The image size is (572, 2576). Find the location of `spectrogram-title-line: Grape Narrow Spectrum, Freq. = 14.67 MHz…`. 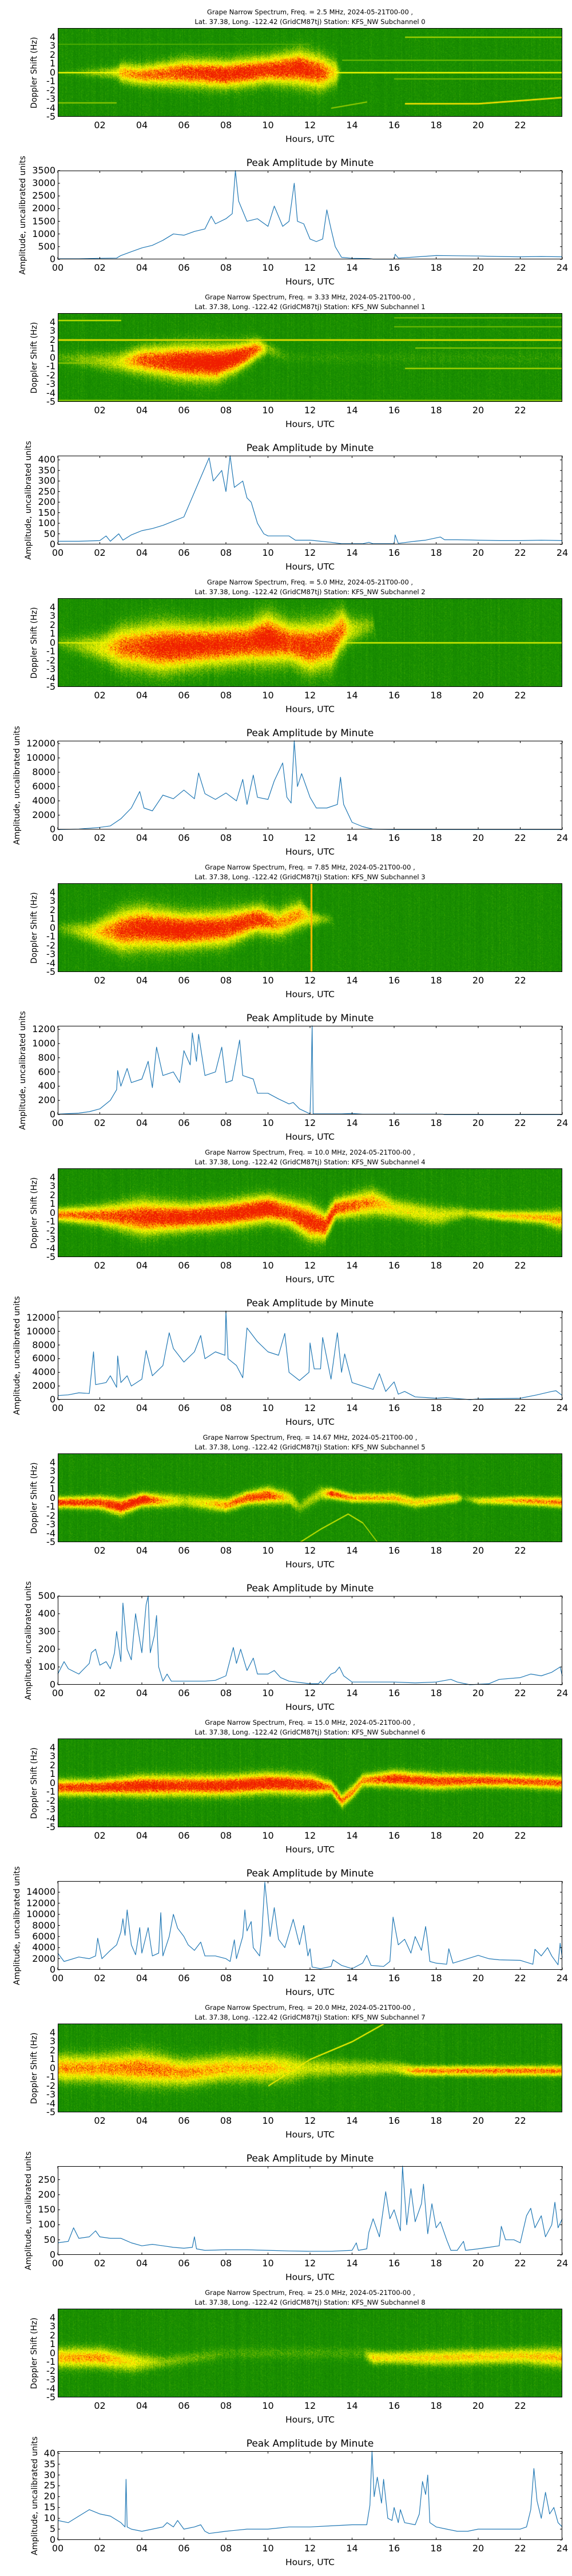

spectrogram-title-line: Grape Narrow Spectrum, Freq. = 14.67 MHz… is located at coordinates (310, 1437).